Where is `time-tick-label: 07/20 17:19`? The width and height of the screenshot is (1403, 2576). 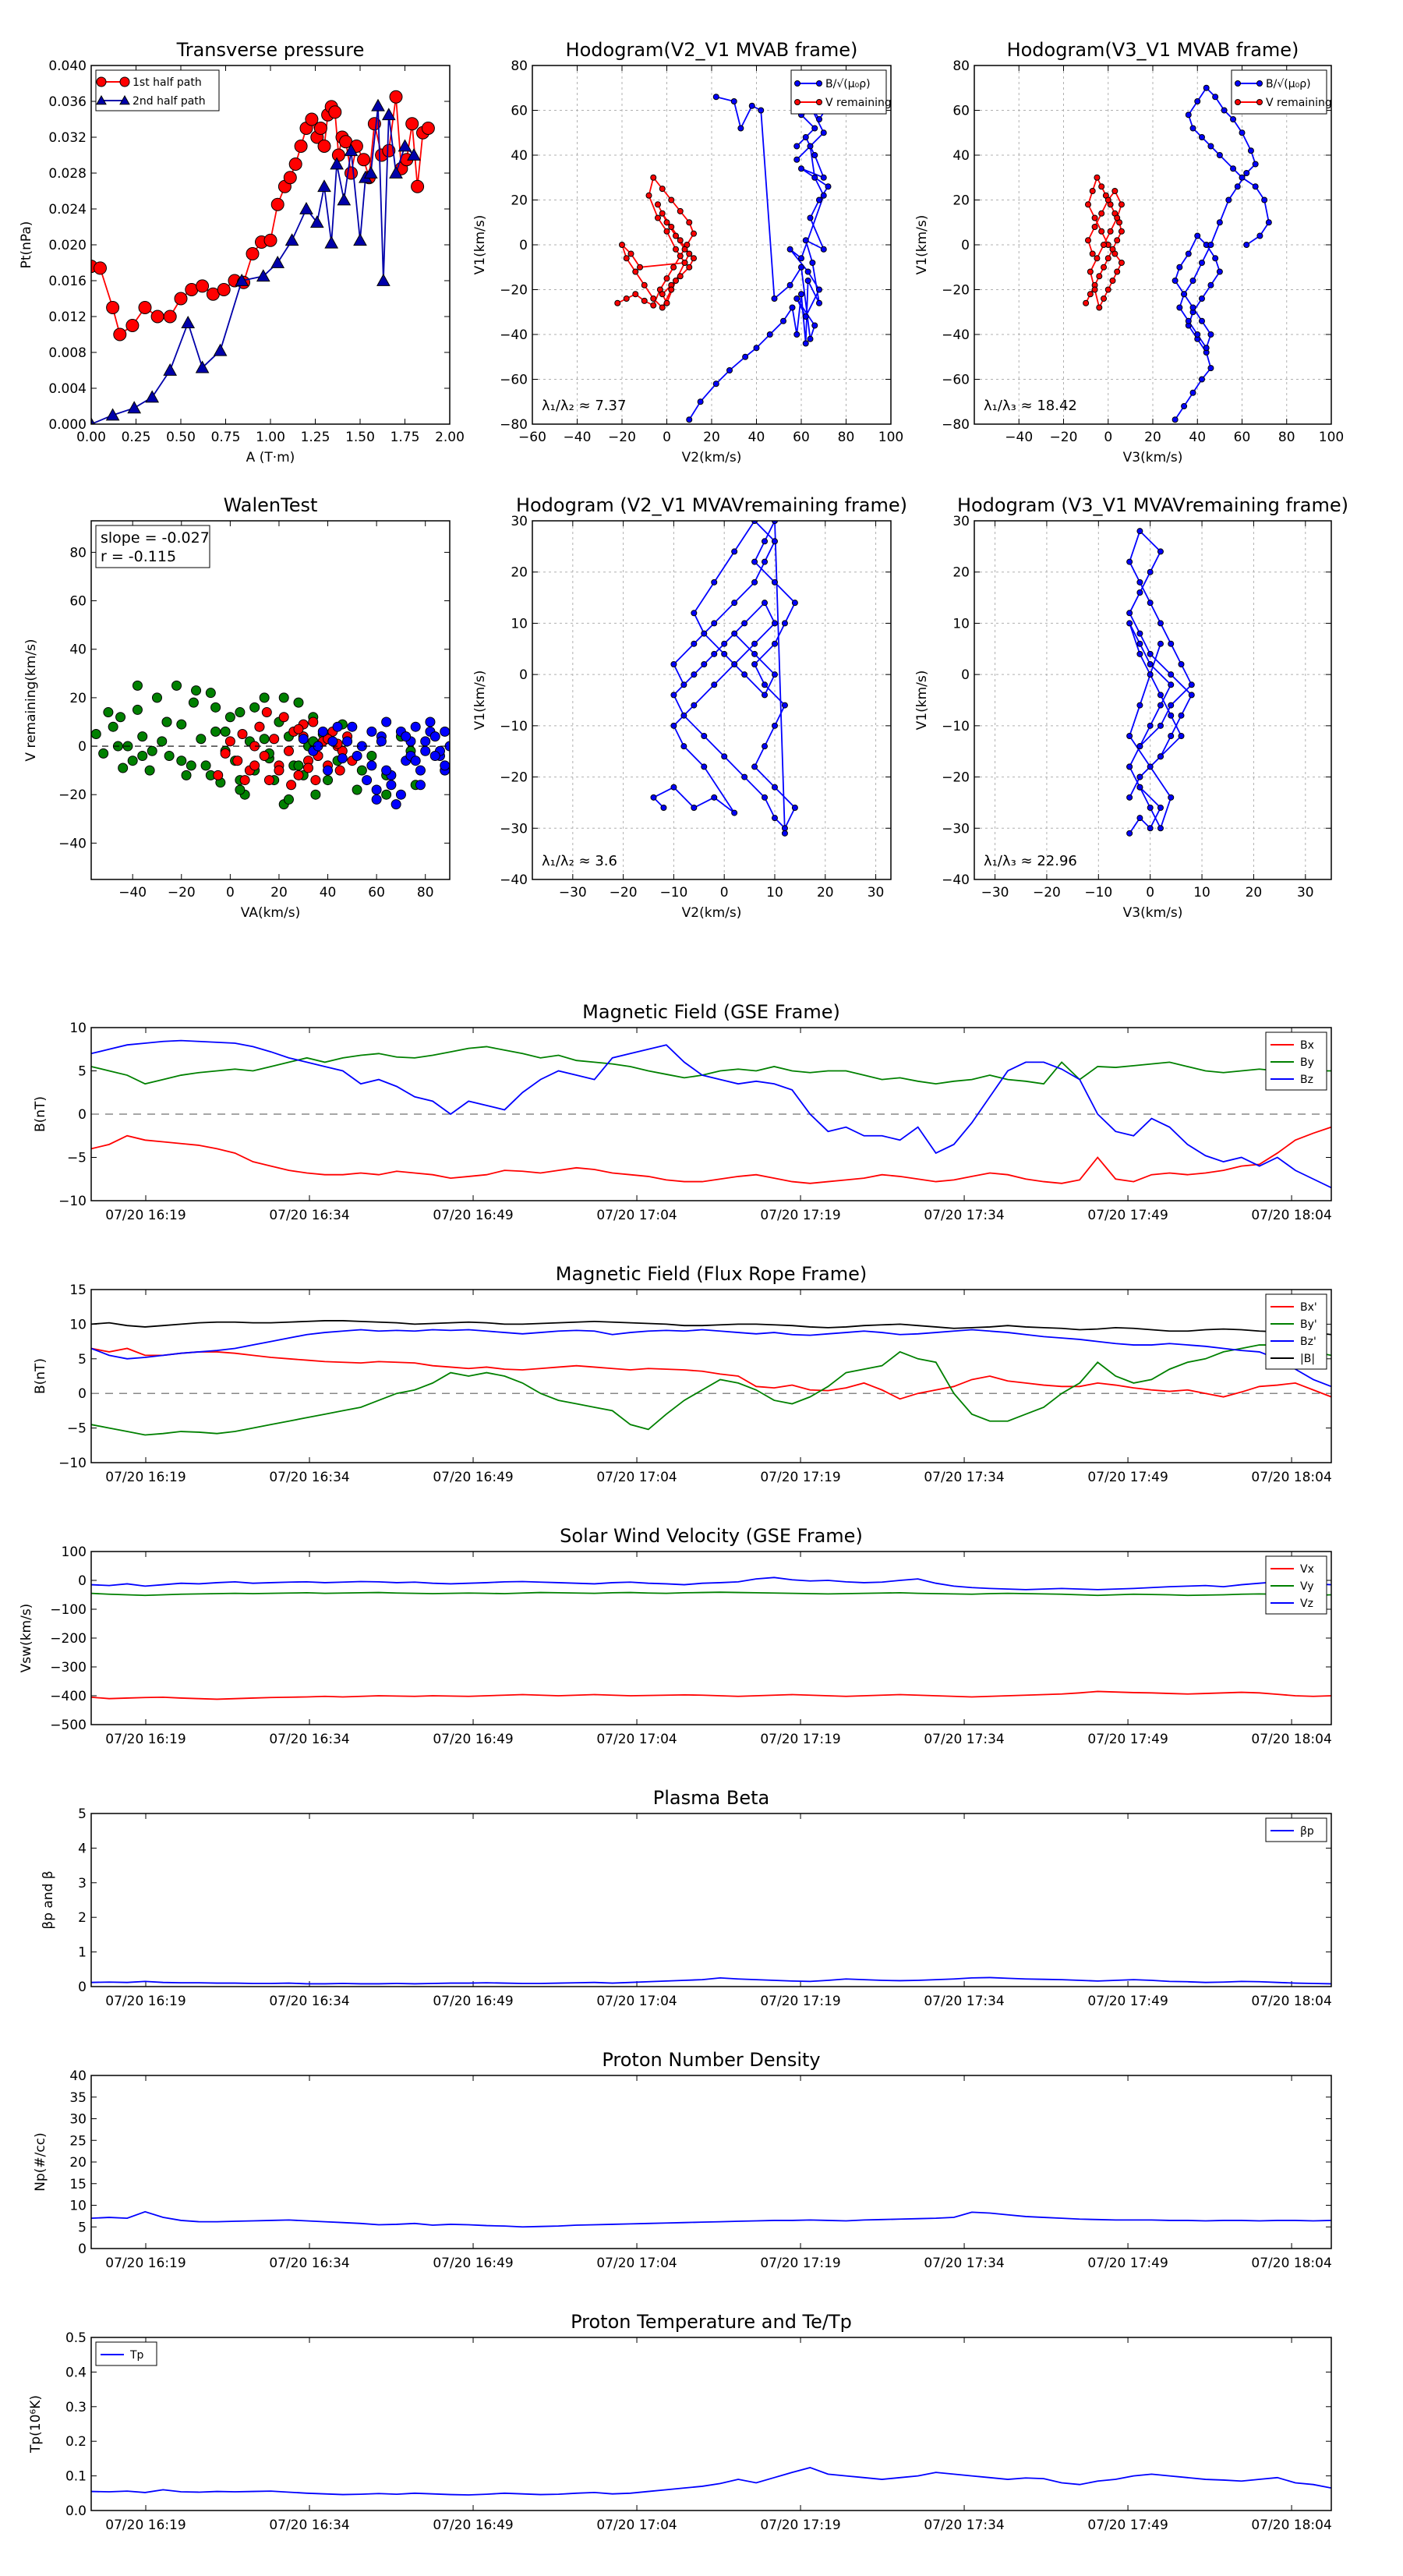 time-tick-label: 07/20 17:19 is located at coordinates (800, 2001).